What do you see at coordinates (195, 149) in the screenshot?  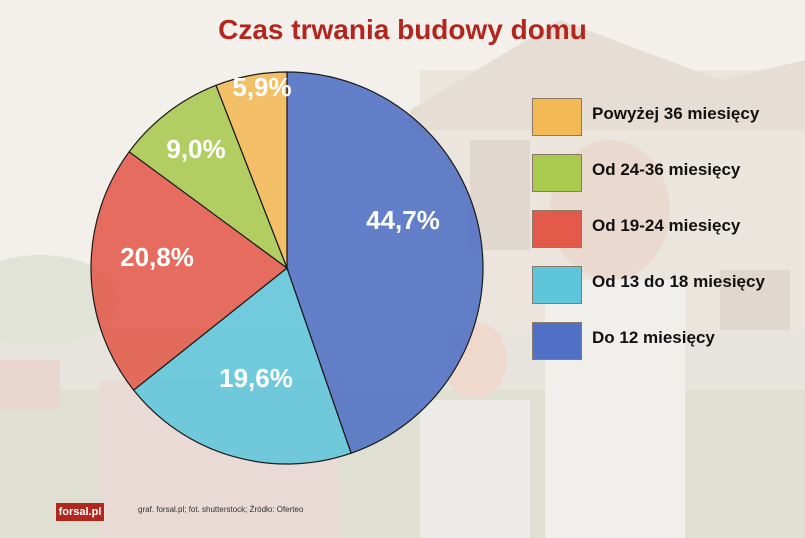 I see `slice-value-label: 9,0%` at bounding box center [195, 149].